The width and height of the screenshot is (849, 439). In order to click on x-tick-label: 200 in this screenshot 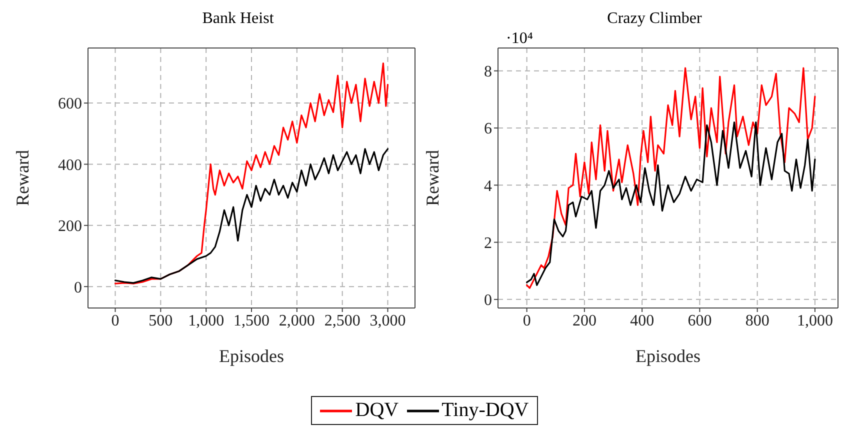, I will do `click(584, 321)`.